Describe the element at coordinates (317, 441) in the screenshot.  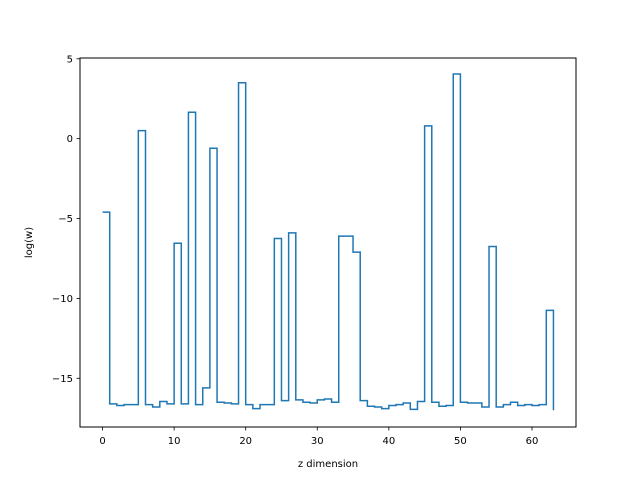
I see `x-tick-label: 30` at that location.